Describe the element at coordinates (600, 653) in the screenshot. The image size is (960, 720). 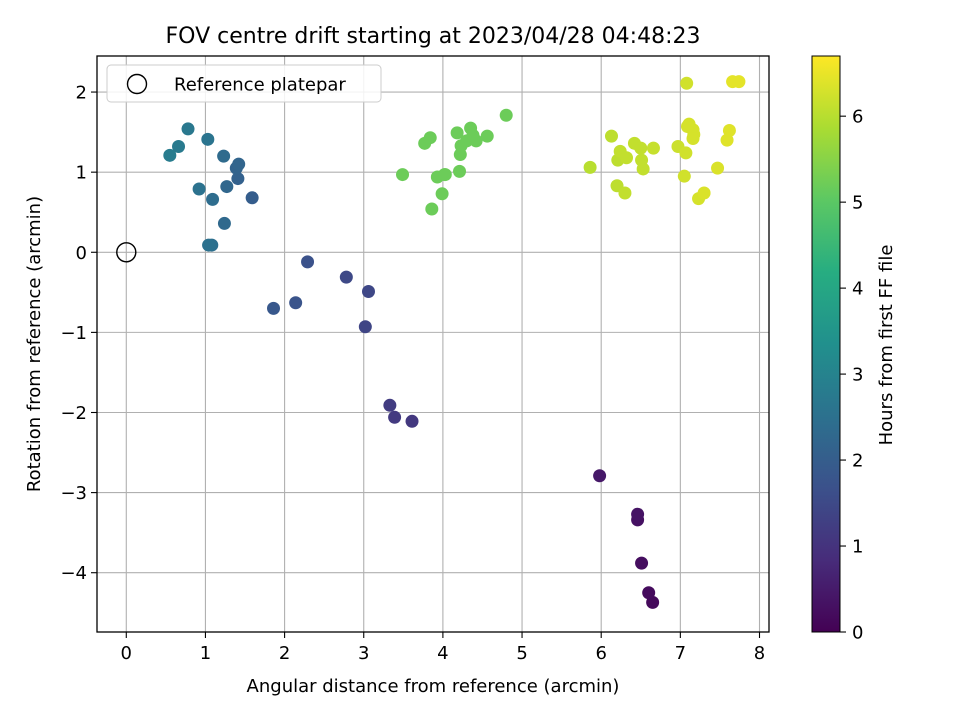
I see `x-tick-label: 6` at that location.